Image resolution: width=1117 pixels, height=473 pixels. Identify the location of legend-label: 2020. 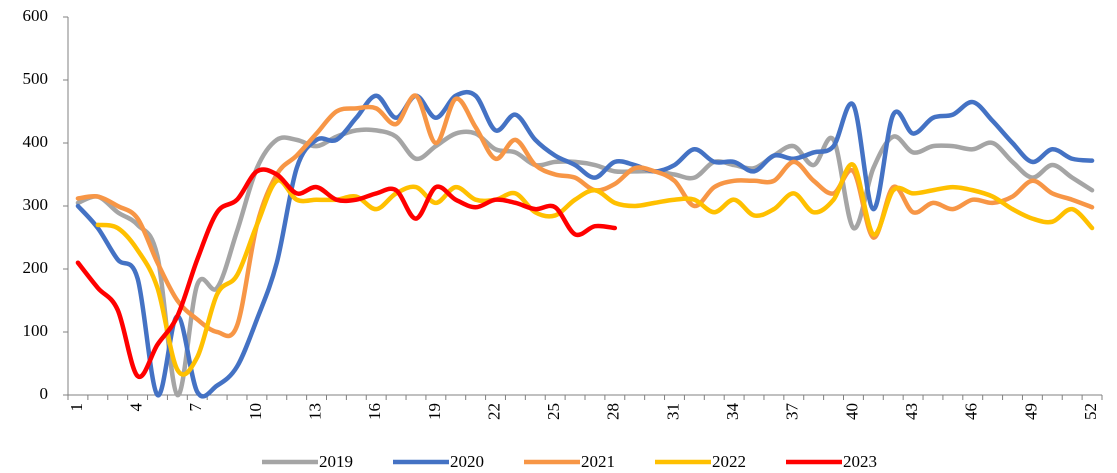
(467, 461).